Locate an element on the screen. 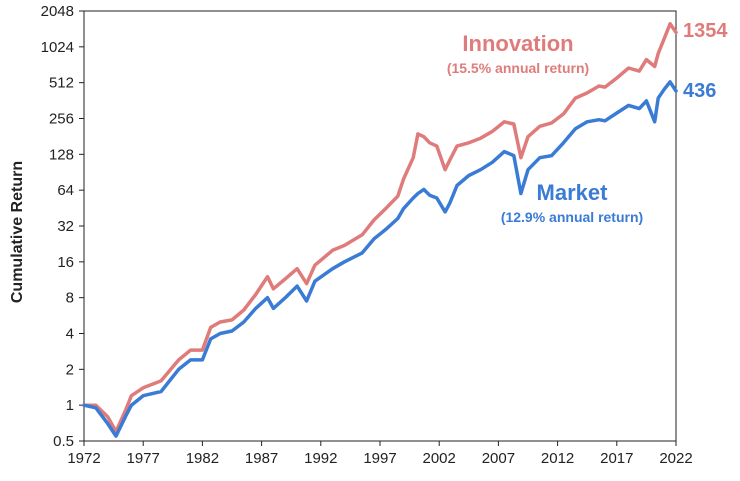  y-tick-label: 128 is located at coordinates (61, 154).